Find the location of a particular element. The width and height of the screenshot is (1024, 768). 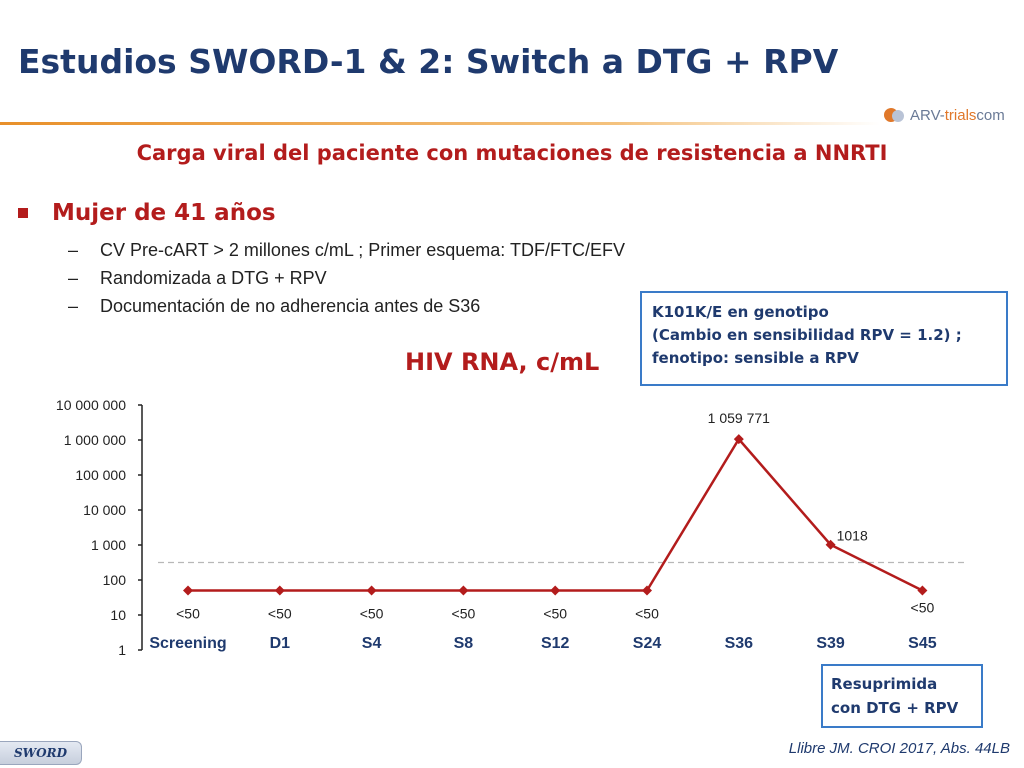

x-tick-label: S45 is located at coordinates (922, 643).